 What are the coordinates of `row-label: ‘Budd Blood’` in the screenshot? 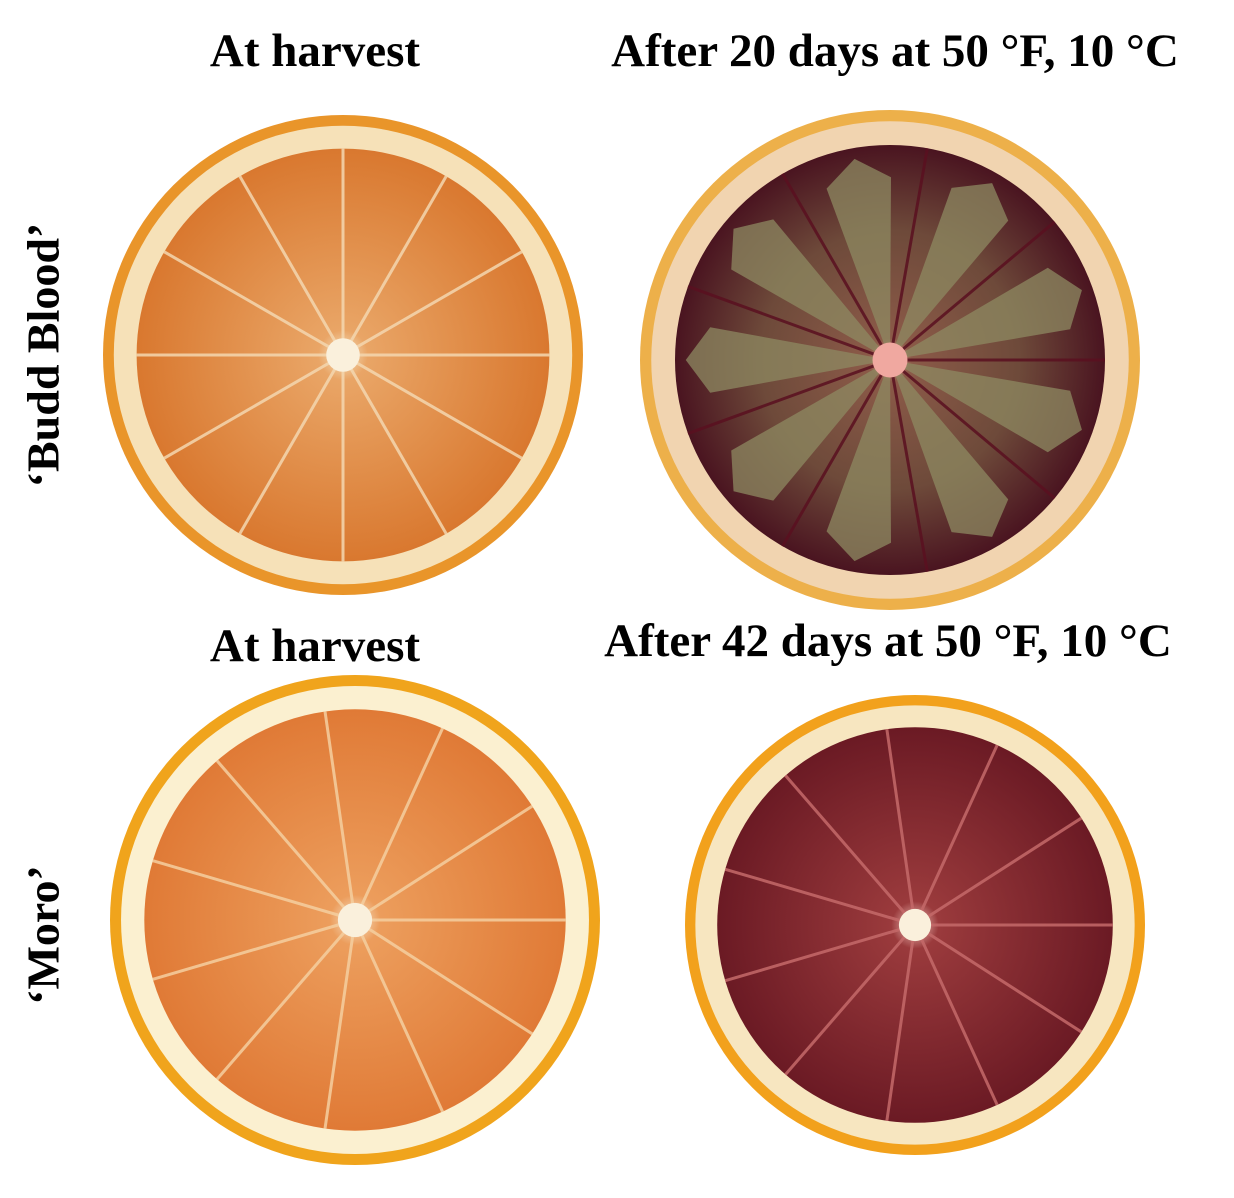 It's located at (43, 355).